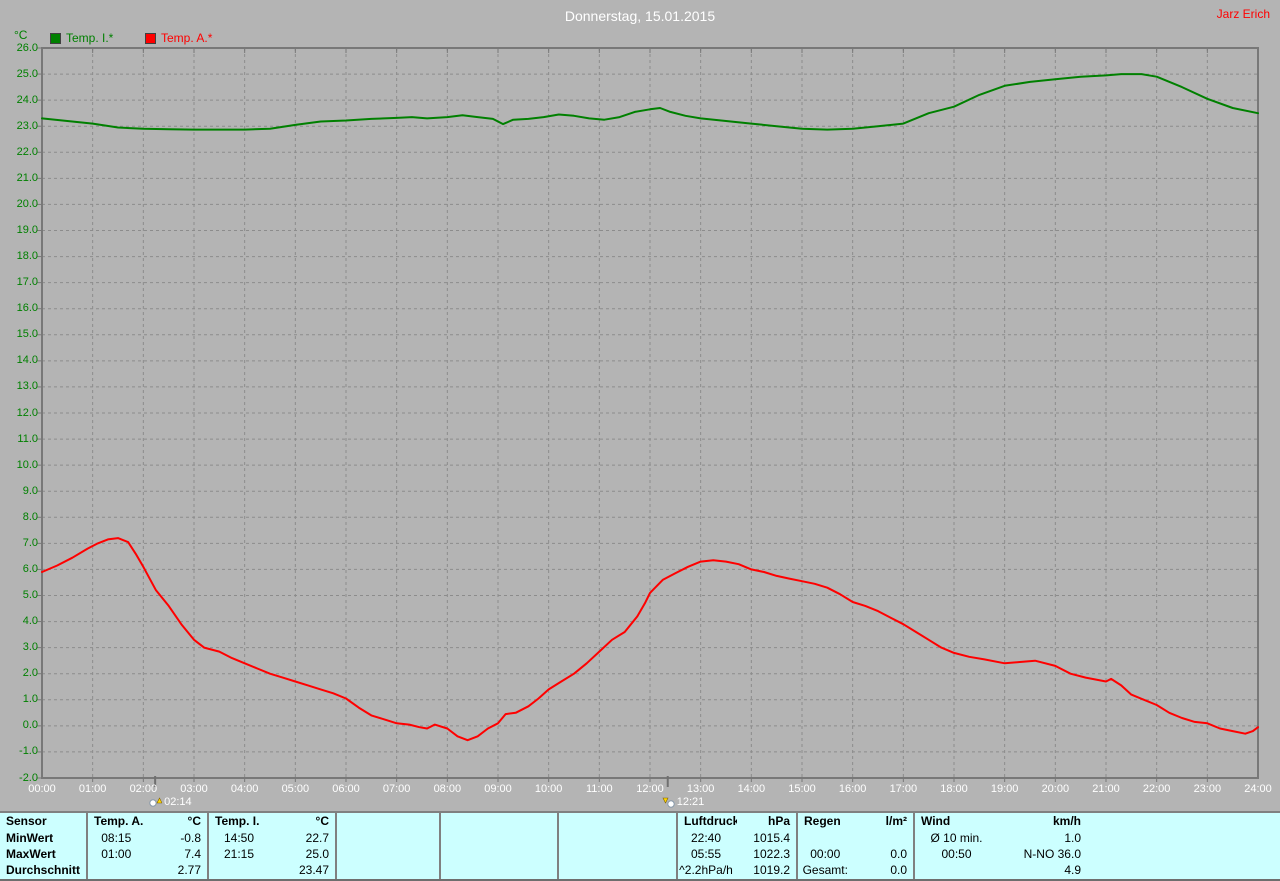  Describe the element at coordinates (737, 870) in the screenshot. I see `table-row: ^2.2hPa/h 1019.2` at that location.